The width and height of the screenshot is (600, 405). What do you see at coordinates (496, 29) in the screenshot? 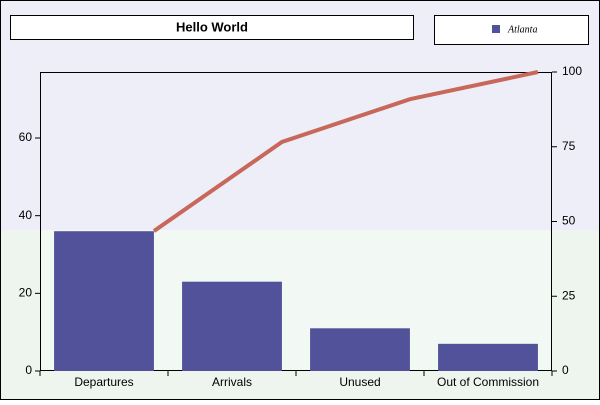
I see `legend-swatch` at bounding box center [496, 29].